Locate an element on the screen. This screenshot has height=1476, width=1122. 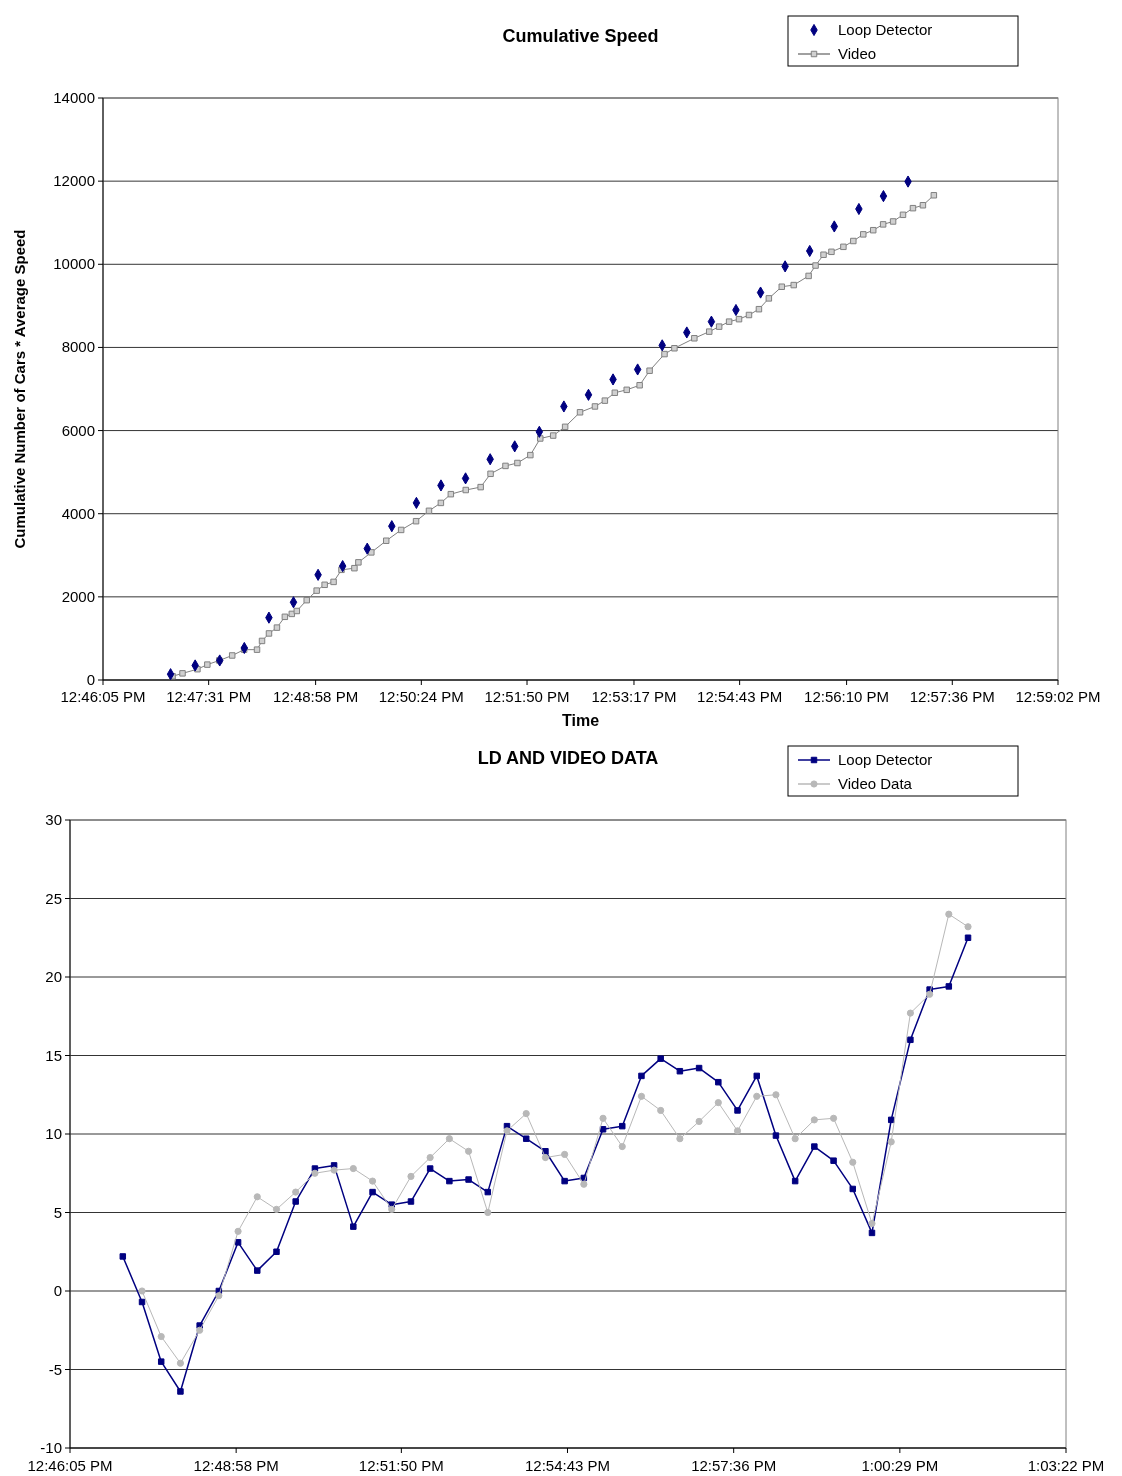
y-tick-label: 20 is located at coordinates (53, 976).